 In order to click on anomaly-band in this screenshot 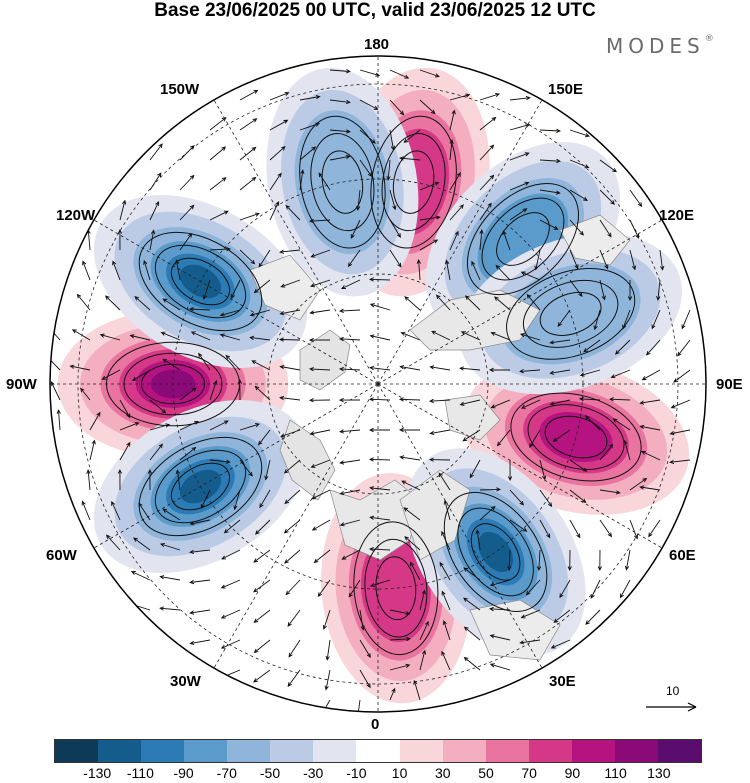, I will do `click(395, 588)`.